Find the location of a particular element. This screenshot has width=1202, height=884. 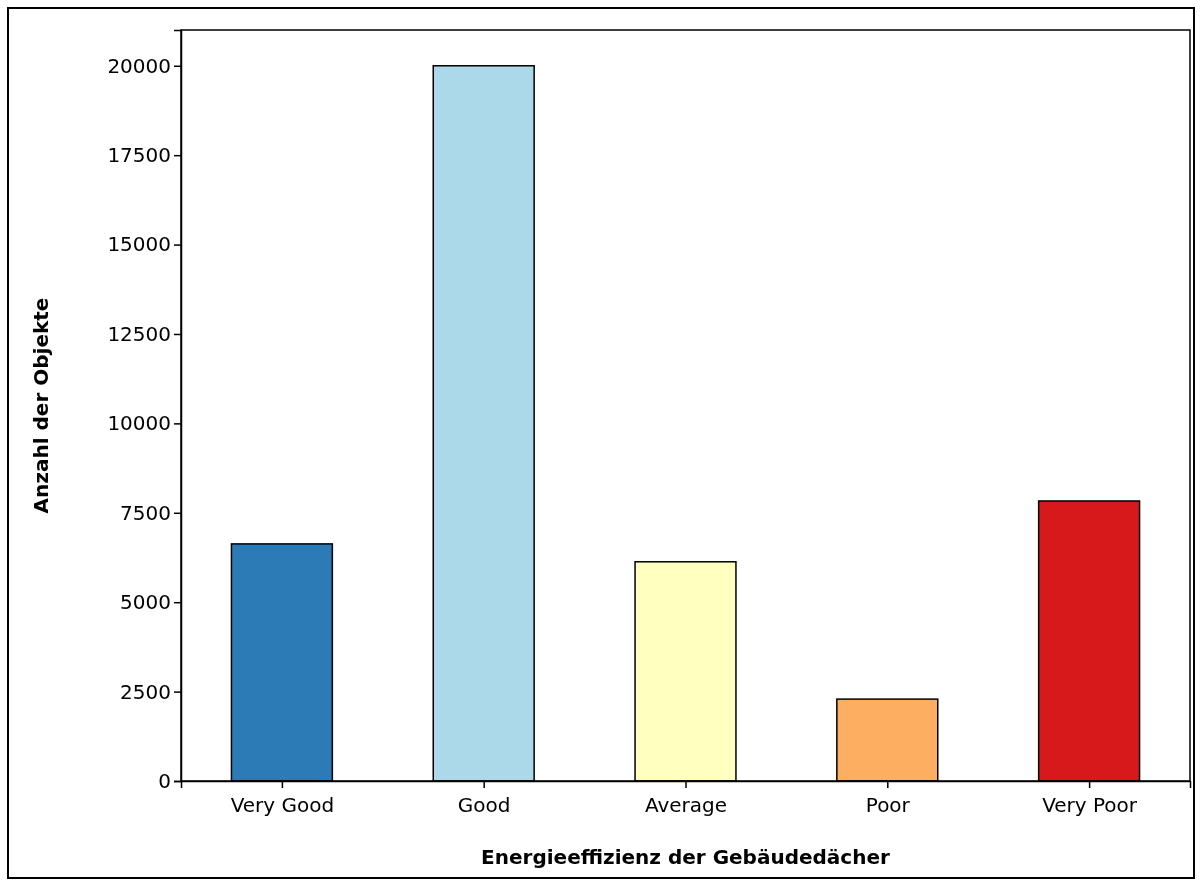

y-tick-label: 5000 is located at coordinates (145, 602).